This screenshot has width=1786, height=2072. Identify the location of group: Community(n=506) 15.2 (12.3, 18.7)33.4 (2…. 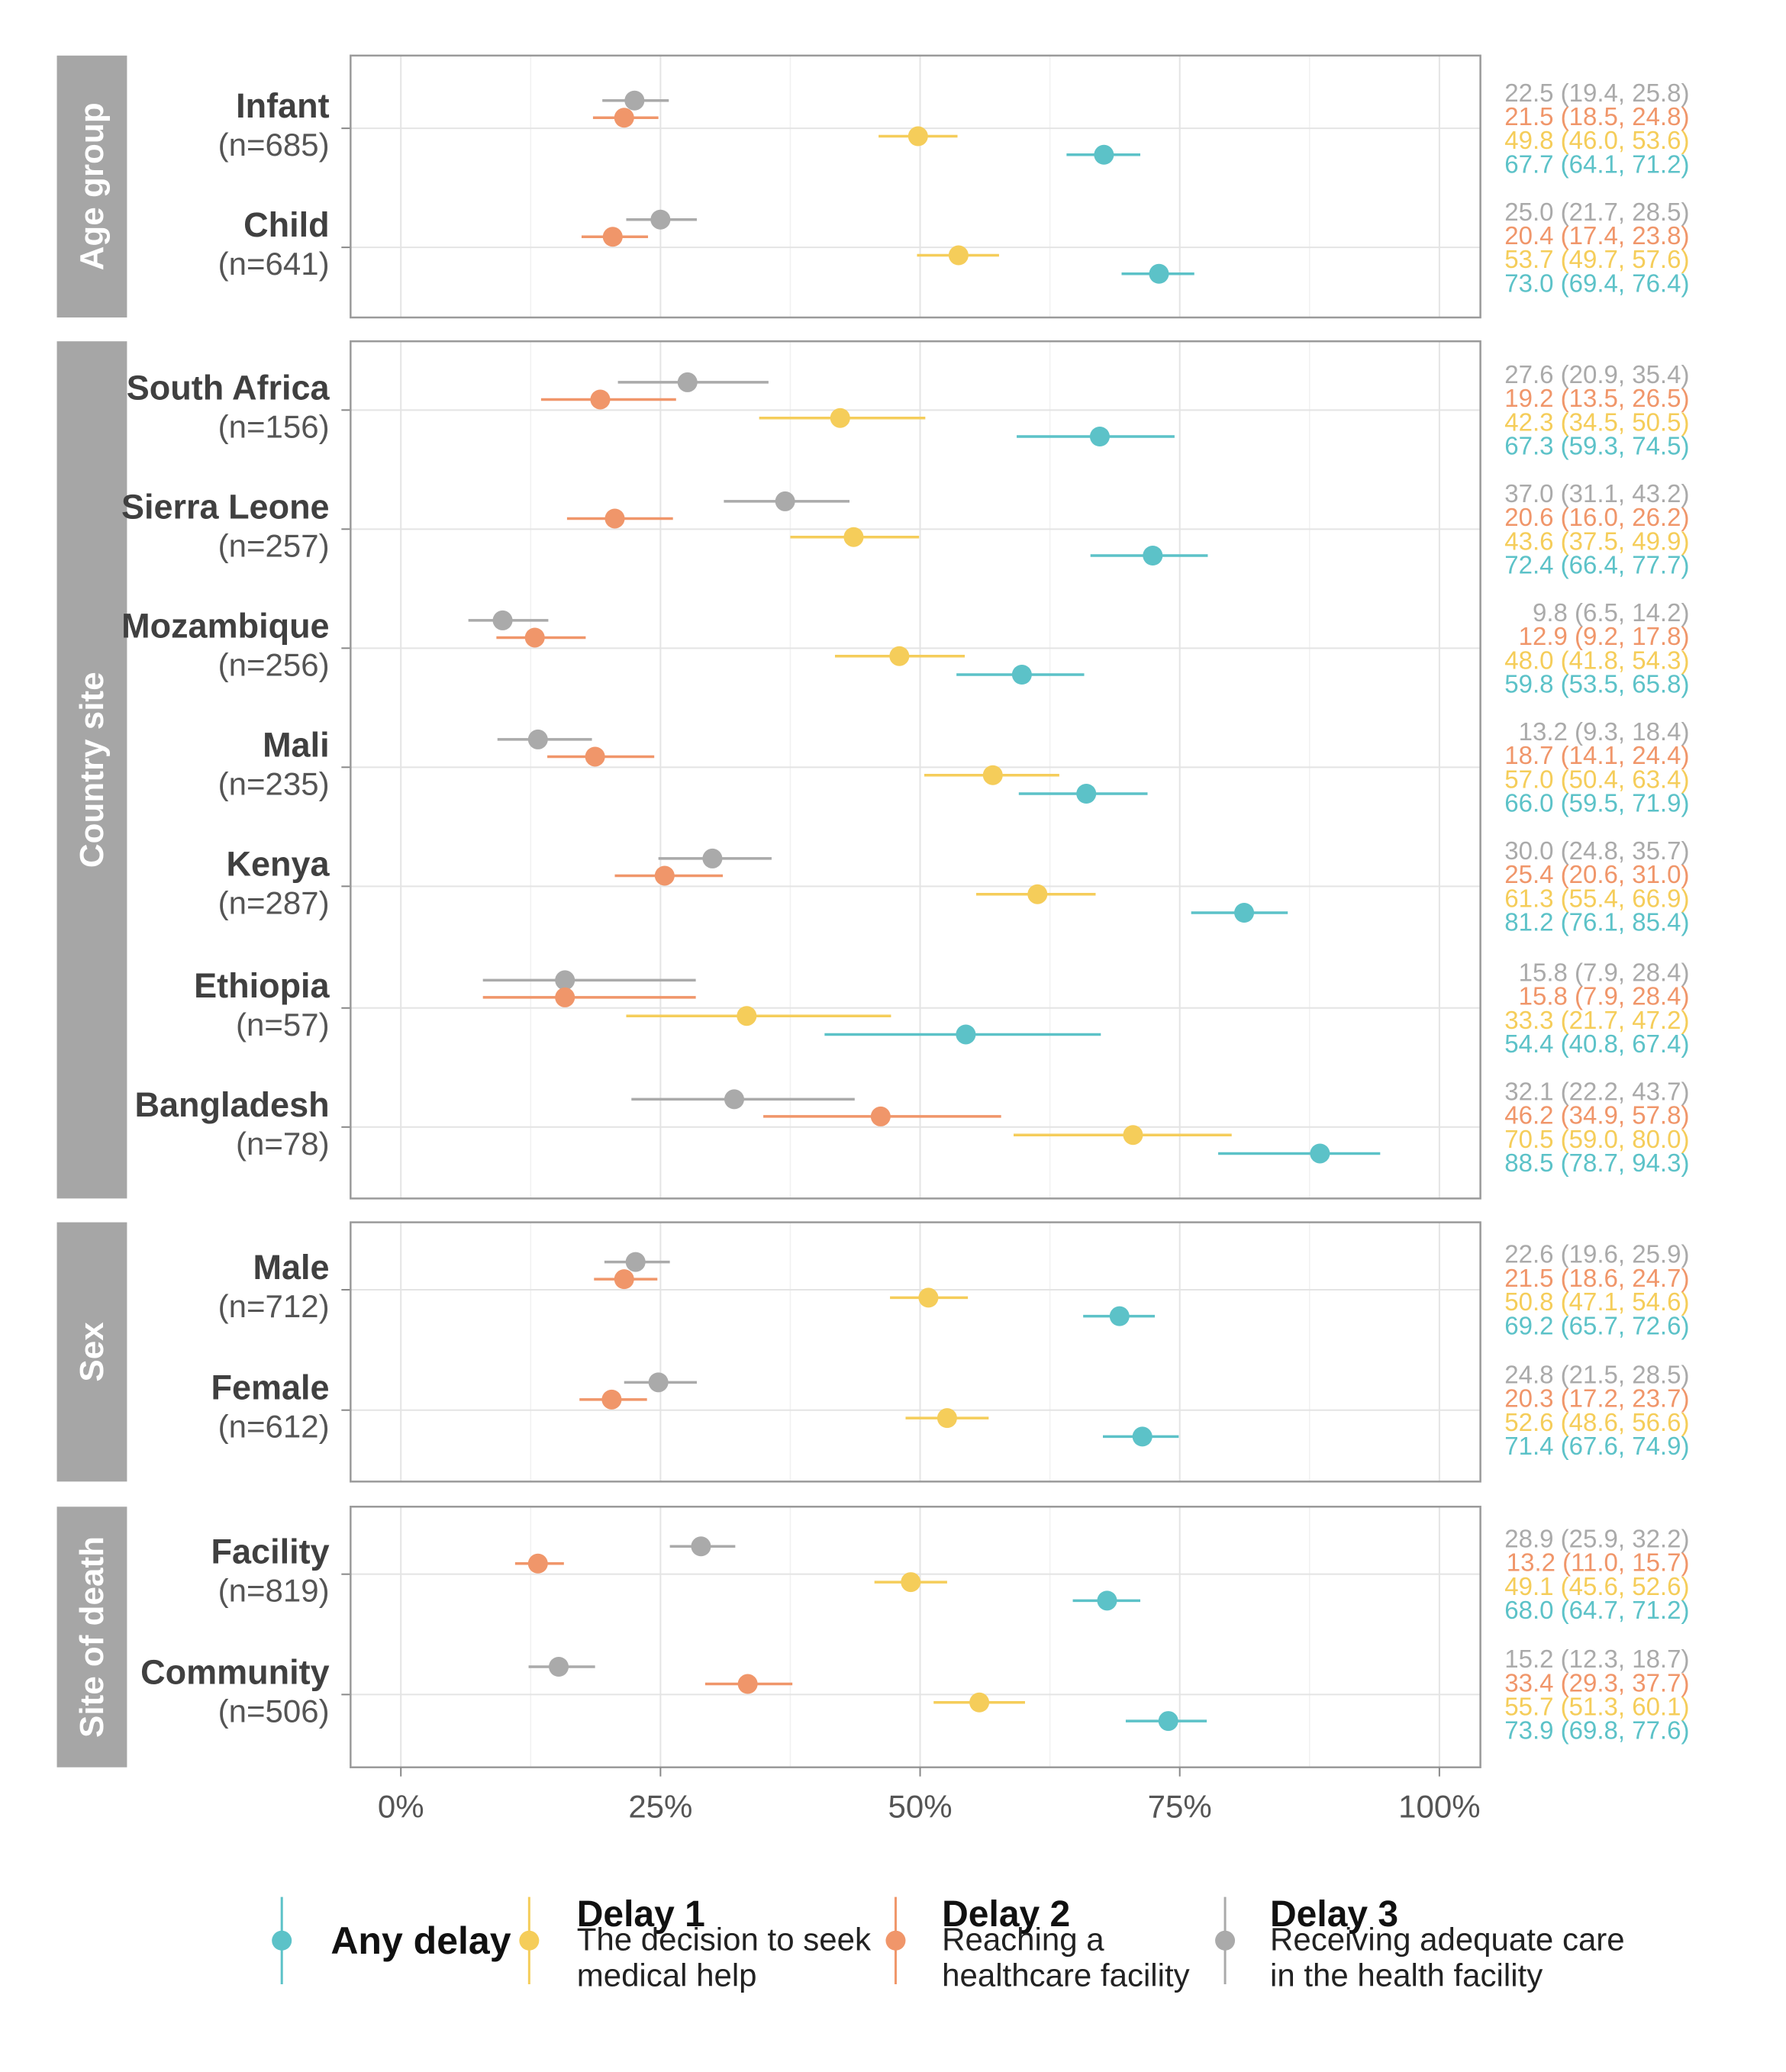
(914, 1695).